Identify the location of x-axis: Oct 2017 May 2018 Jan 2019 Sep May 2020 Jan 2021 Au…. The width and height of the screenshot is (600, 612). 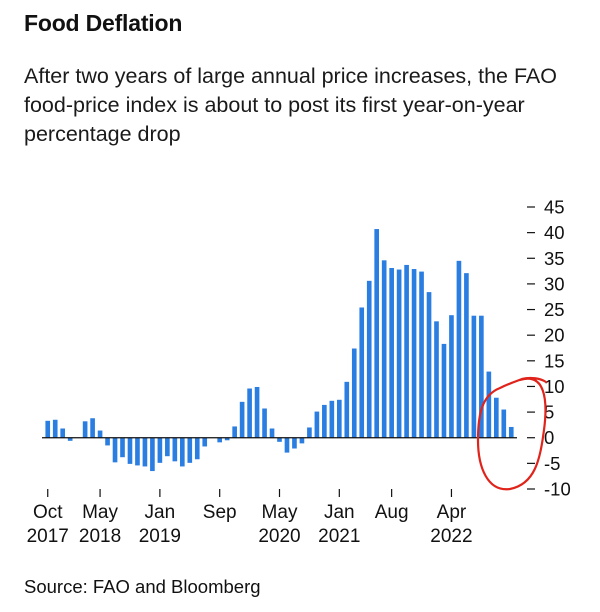
(250, 518).